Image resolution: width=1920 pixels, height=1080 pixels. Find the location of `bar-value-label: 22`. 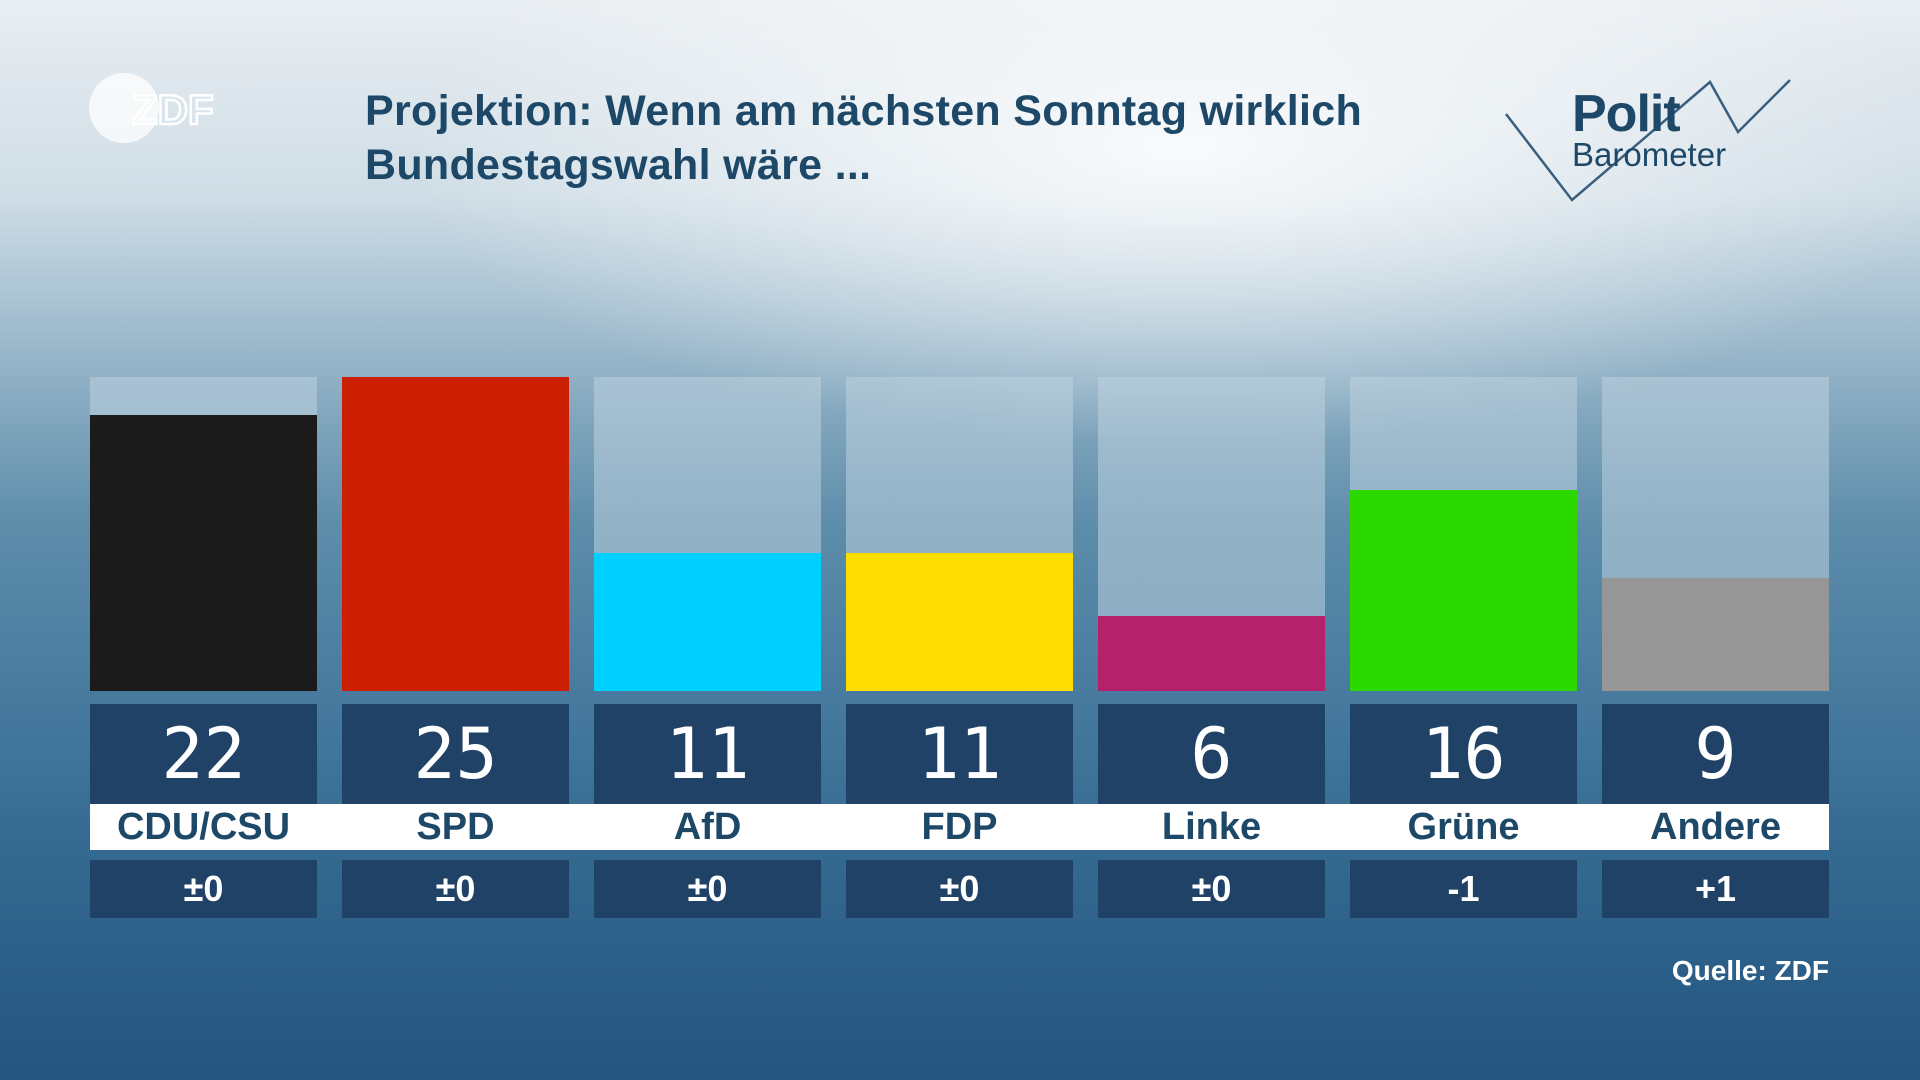

bar-value-label: 22 is located at coordinates (203, 754).